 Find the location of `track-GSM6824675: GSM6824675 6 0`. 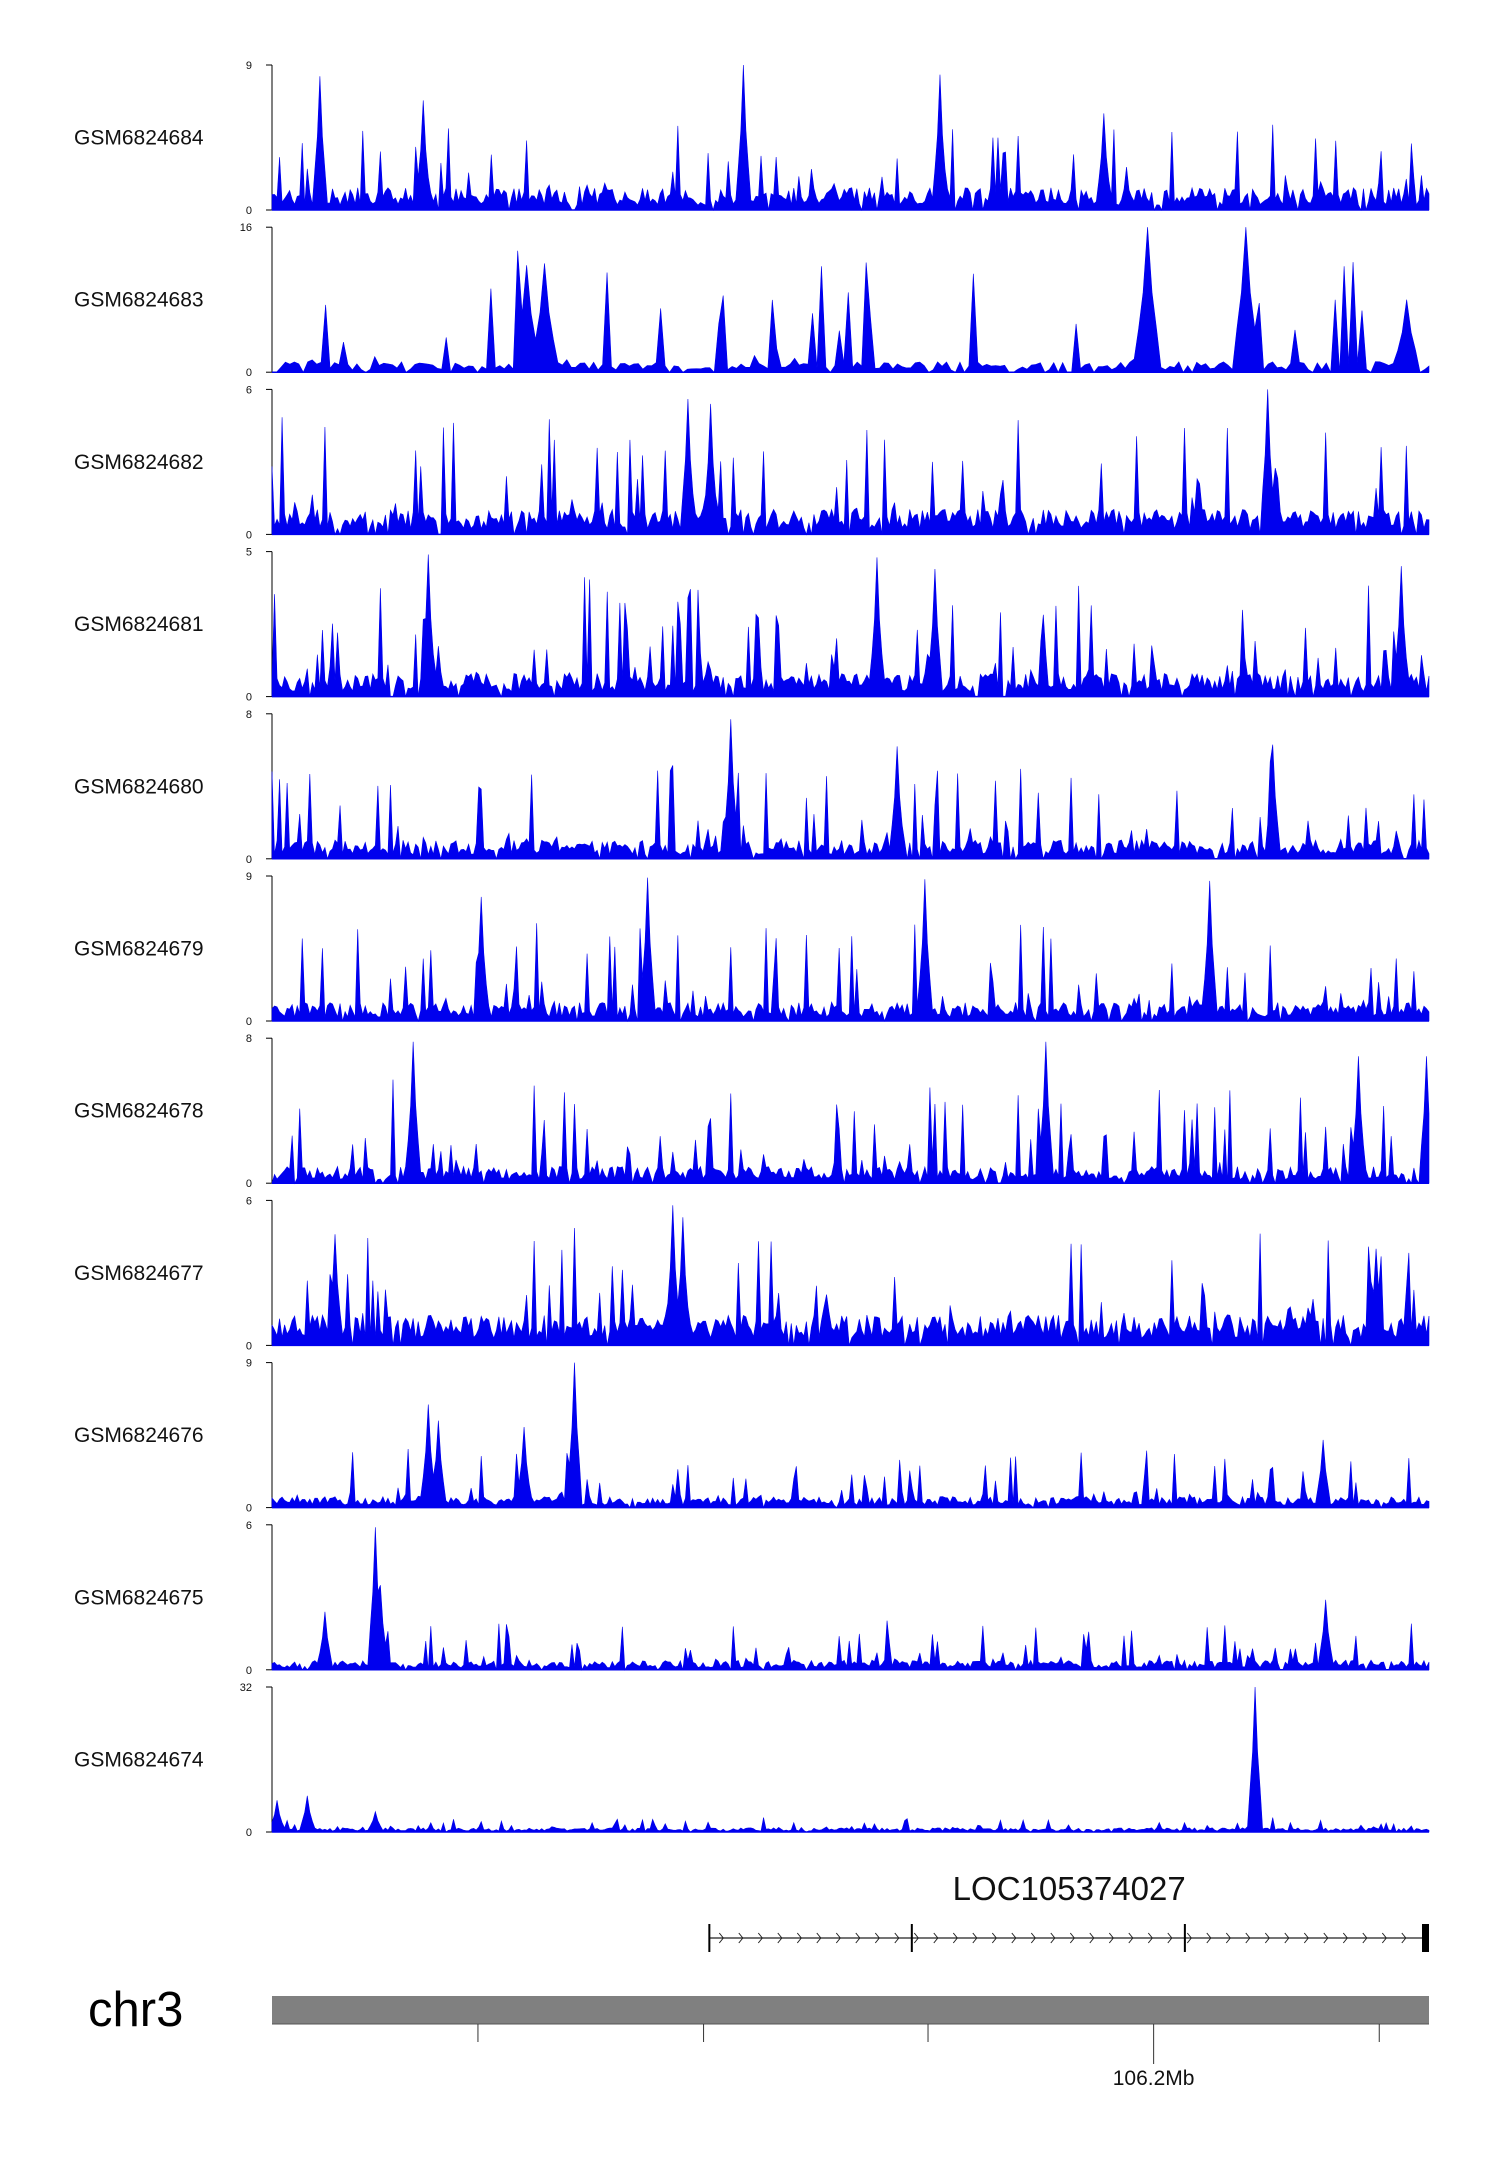

track-GSM6824675: GSM6824675 6 0 is located at coordinates (752, 1598).